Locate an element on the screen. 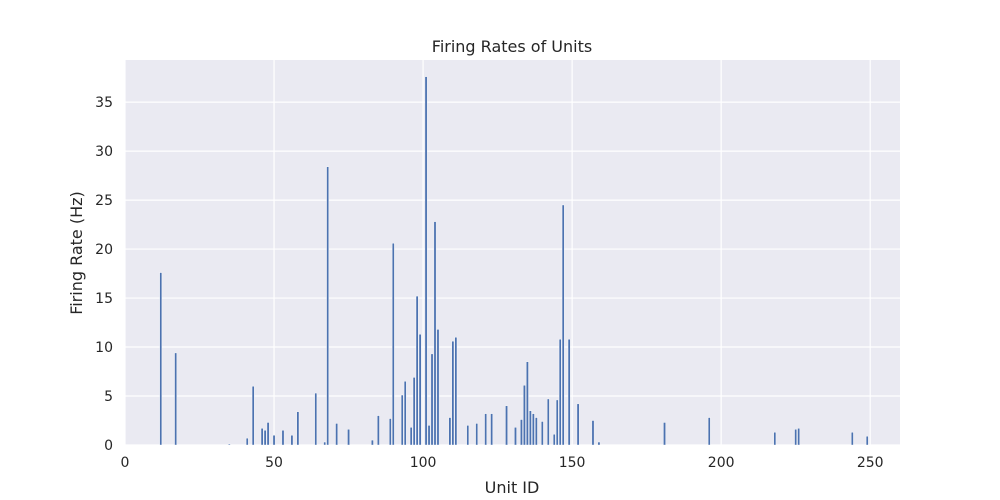  y-tick-labels: 0 5 10 15 20 25 30 35 is located at coordinates (104, 274).